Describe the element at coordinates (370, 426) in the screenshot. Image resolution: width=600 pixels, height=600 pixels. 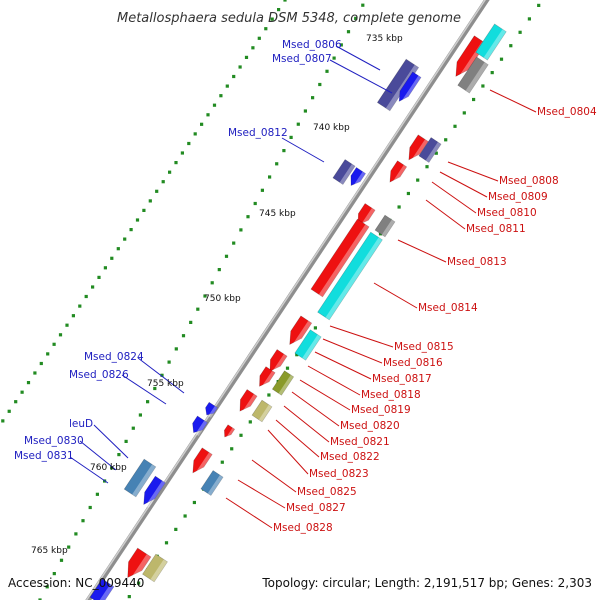
I see `gene-label-right: Msed_0820` at that location.